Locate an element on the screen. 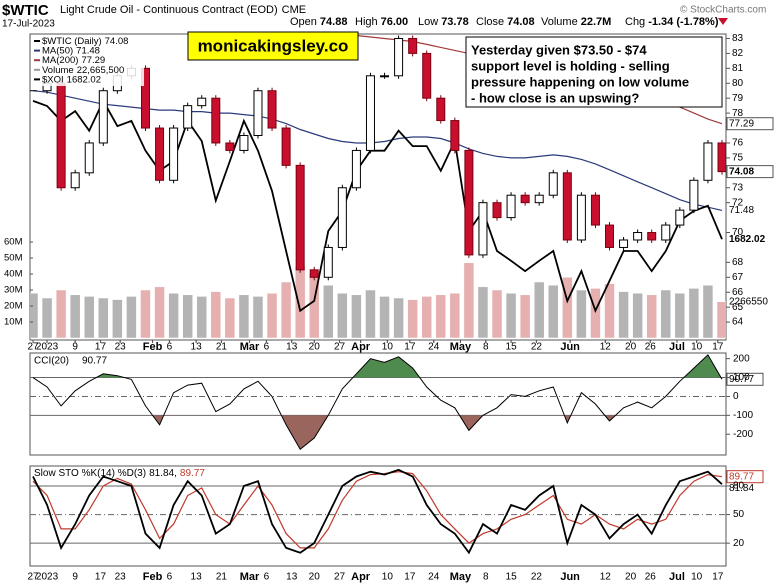 Image resolution: width=774 pixels, height=584 pixels. date: 17-Jul-2023 is located at coordinates (28, 24).